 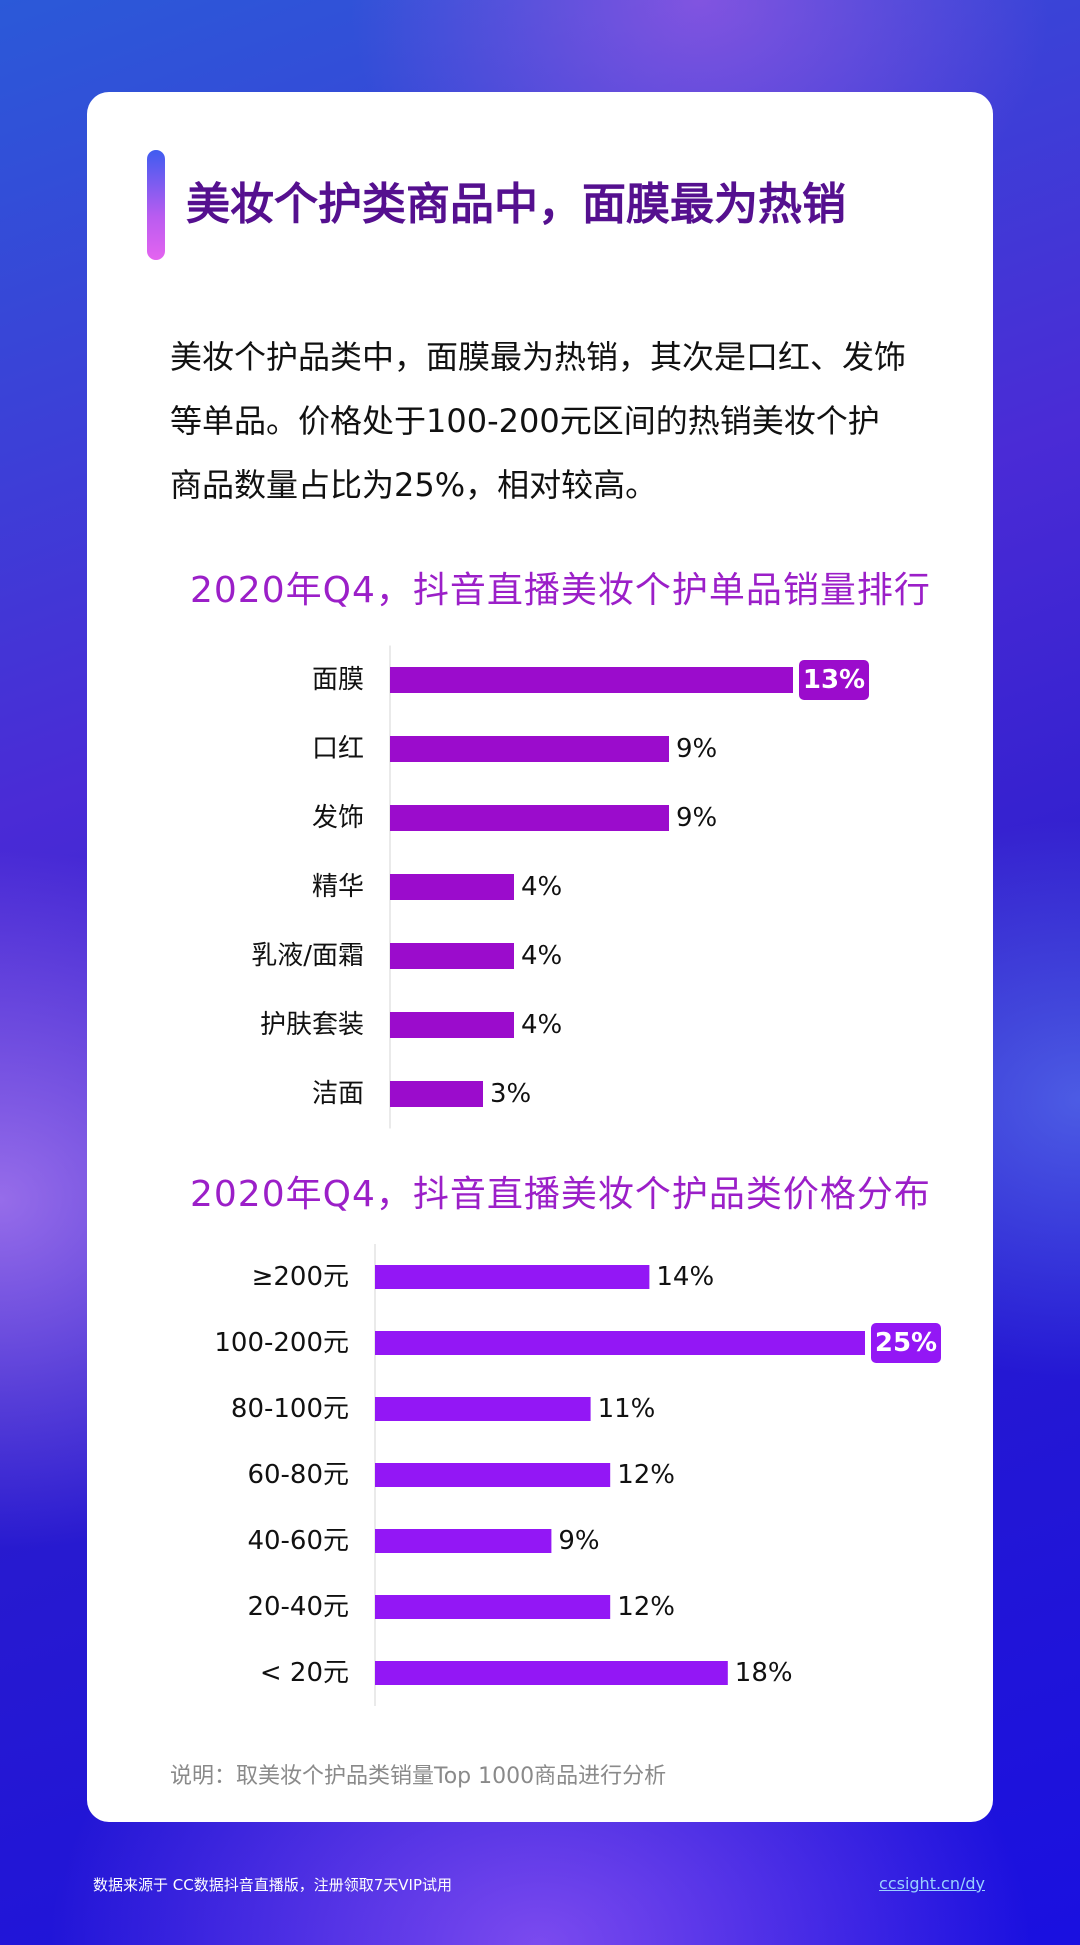 What do you see at coordinates (516, 204) in the screenshot?
I see `page-title: 美妆个护类商品中，面膜最为热销` at bounding box center [516, 204].